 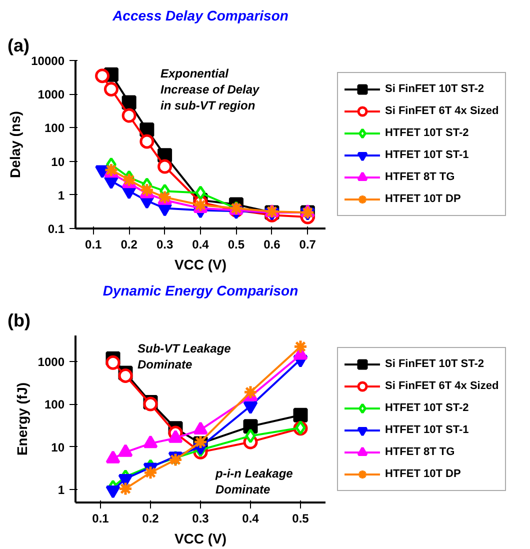 What do you see at coordinates (200, 290) in the screenshot?
I see `chart-title: Dynamic Energy Comparison` at bounding box center [200, 290].